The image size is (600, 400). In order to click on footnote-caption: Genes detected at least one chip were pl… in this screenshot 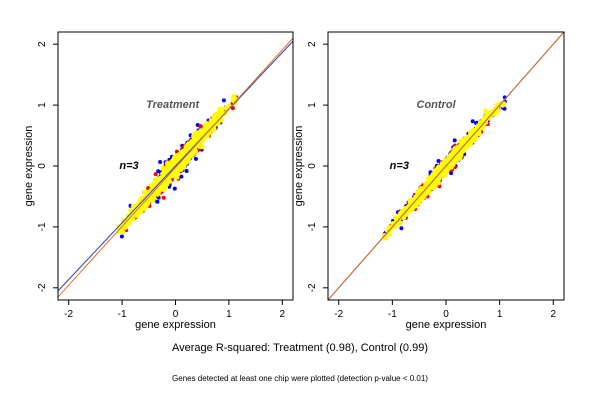, I will do `click(300, 378)`.